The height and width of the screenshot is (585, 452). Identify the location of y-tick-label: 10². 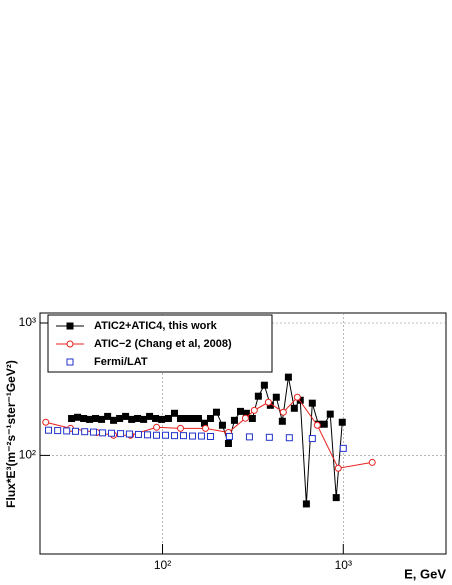
(27, 455).